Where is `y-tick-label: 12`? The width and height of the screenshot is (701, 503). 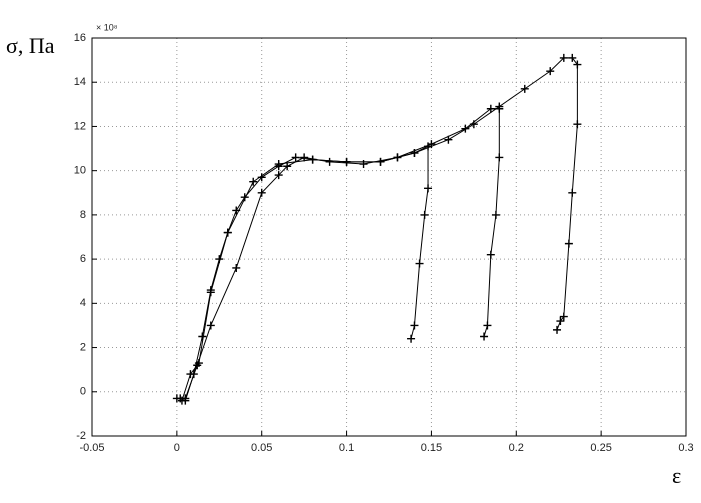
y-tick-label: 12 is located at coordinates (80, 126).